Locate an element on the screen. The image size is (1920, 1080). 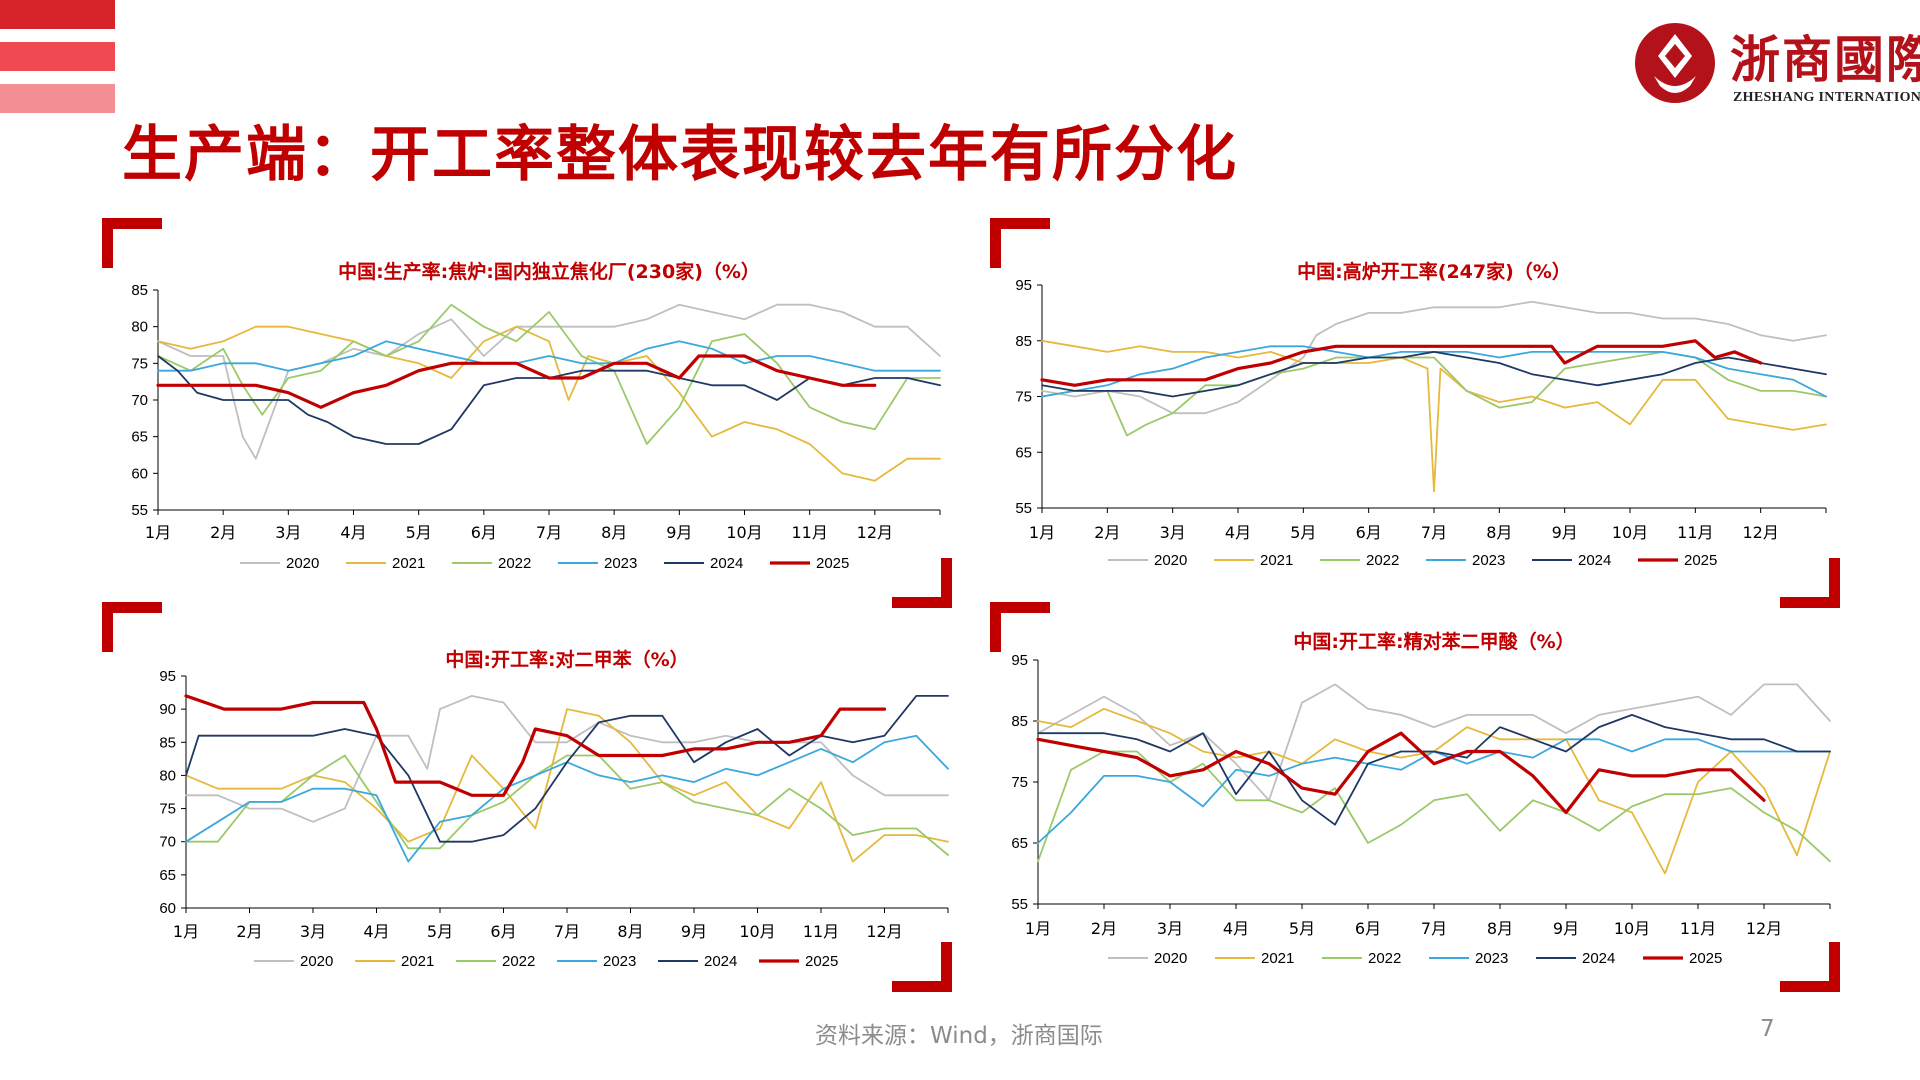
y-tick-label: 70 is located at coordinates (167, 842).